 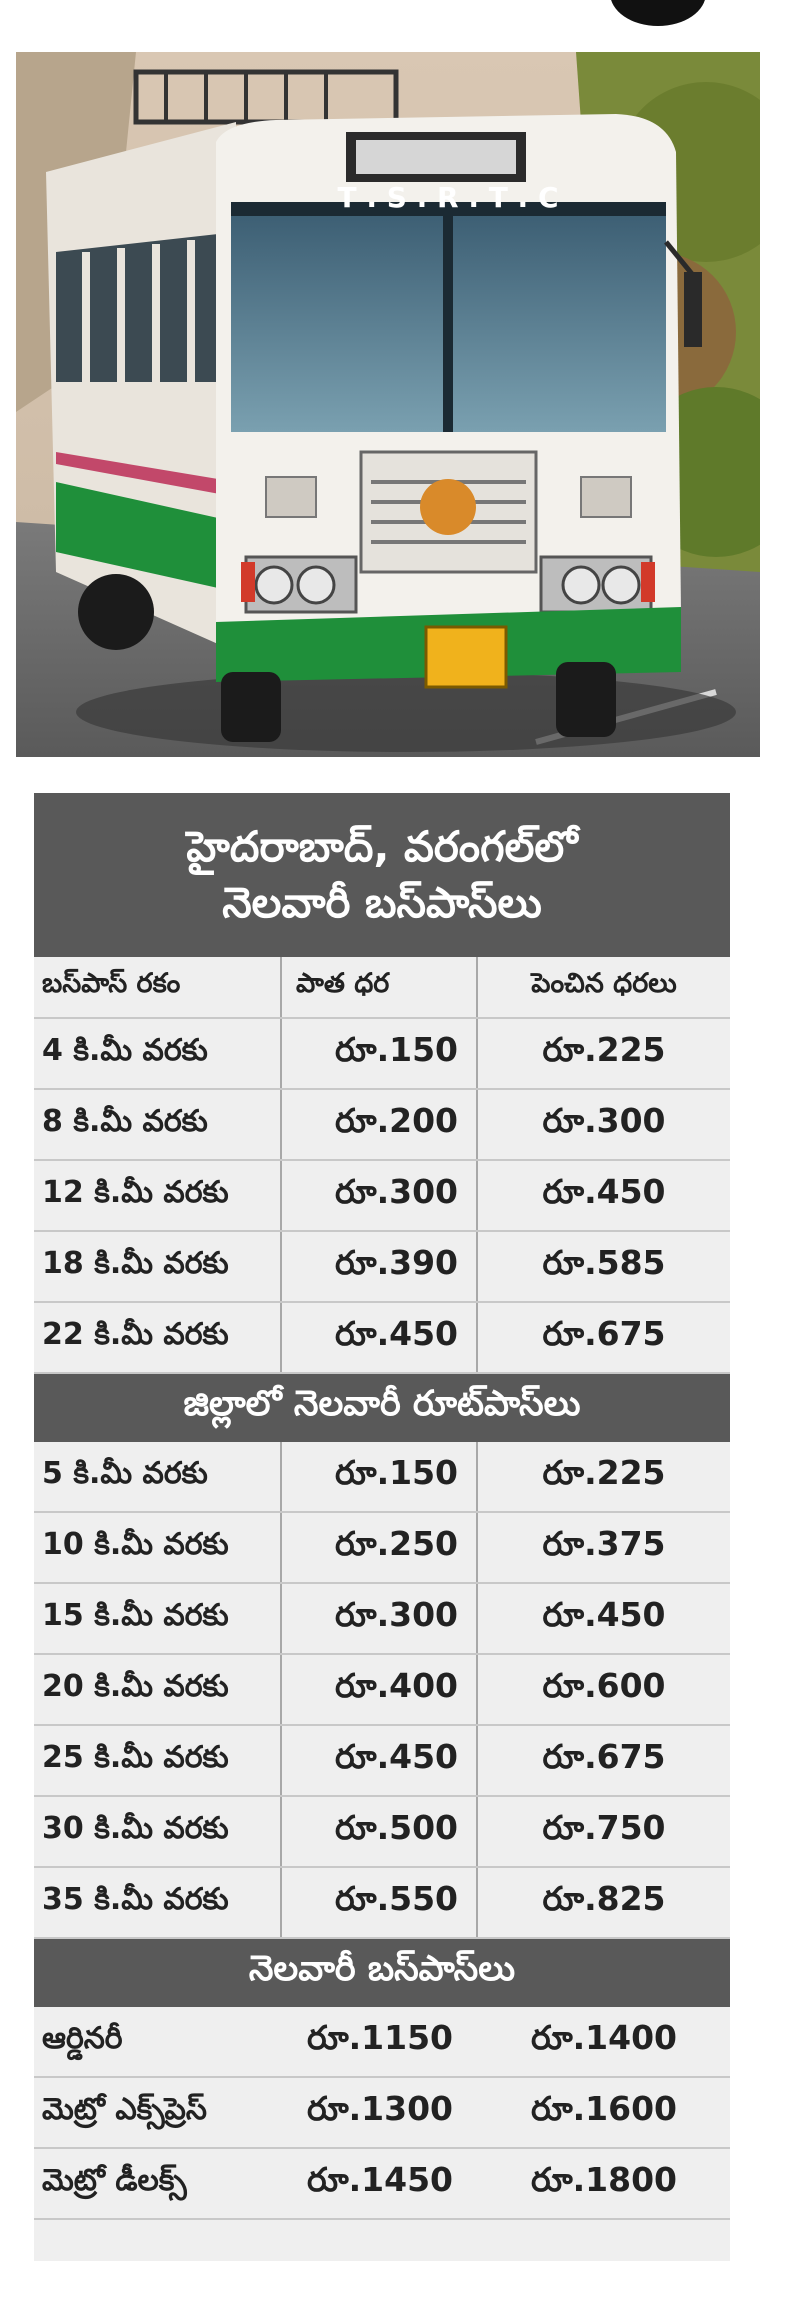 What do you see at coordinates (382, 846) in the screenshot?
I see `title-line-1: హైదరాబాద్, వరంగల్‌లో` at bounding box center [382, 846].